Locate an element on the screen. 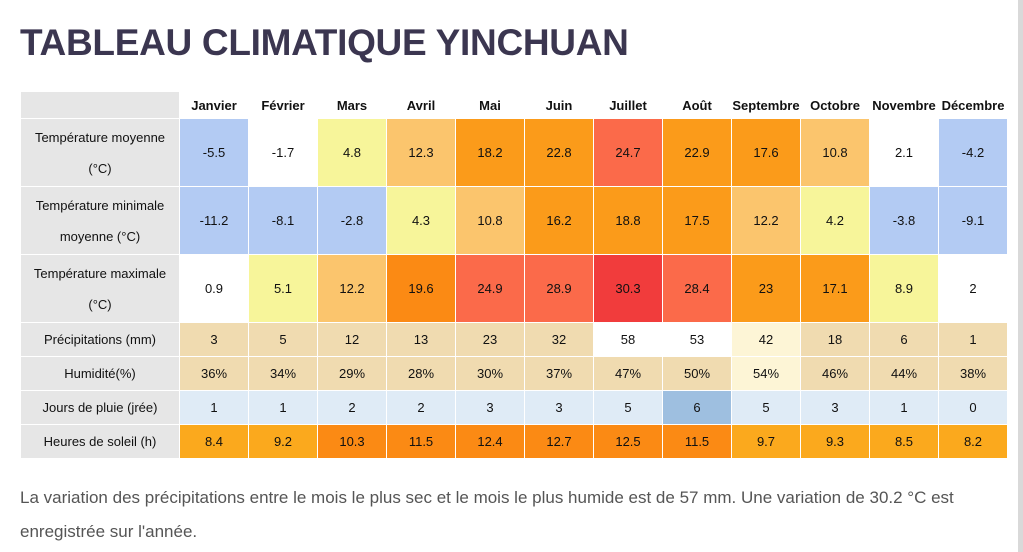  table-cell: 22.9 is located at coordinates (697, 152).